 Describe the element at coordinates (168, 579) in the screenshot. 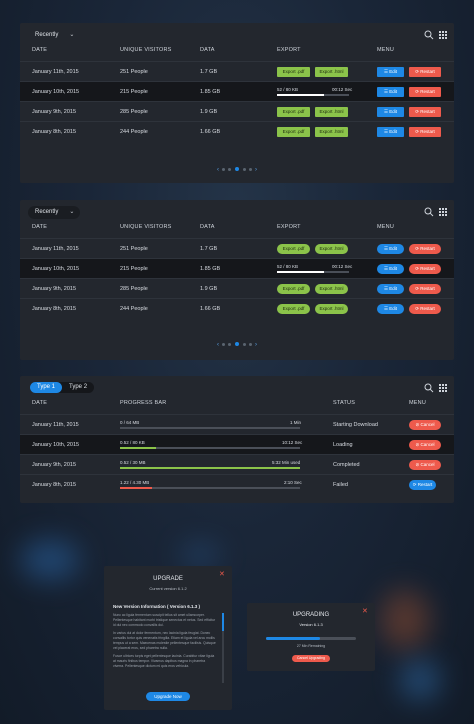

I see `modal-title: UPGRADE` at that location.